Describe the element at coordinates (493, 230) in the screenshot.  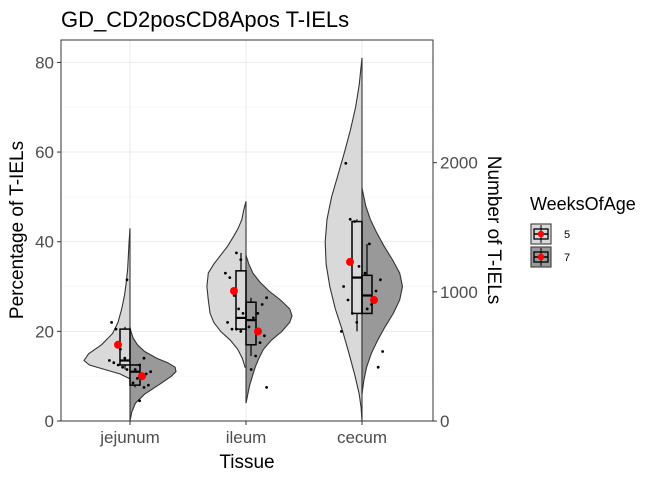
I see `y2-axis-title: Number of T-IELs` at that location.